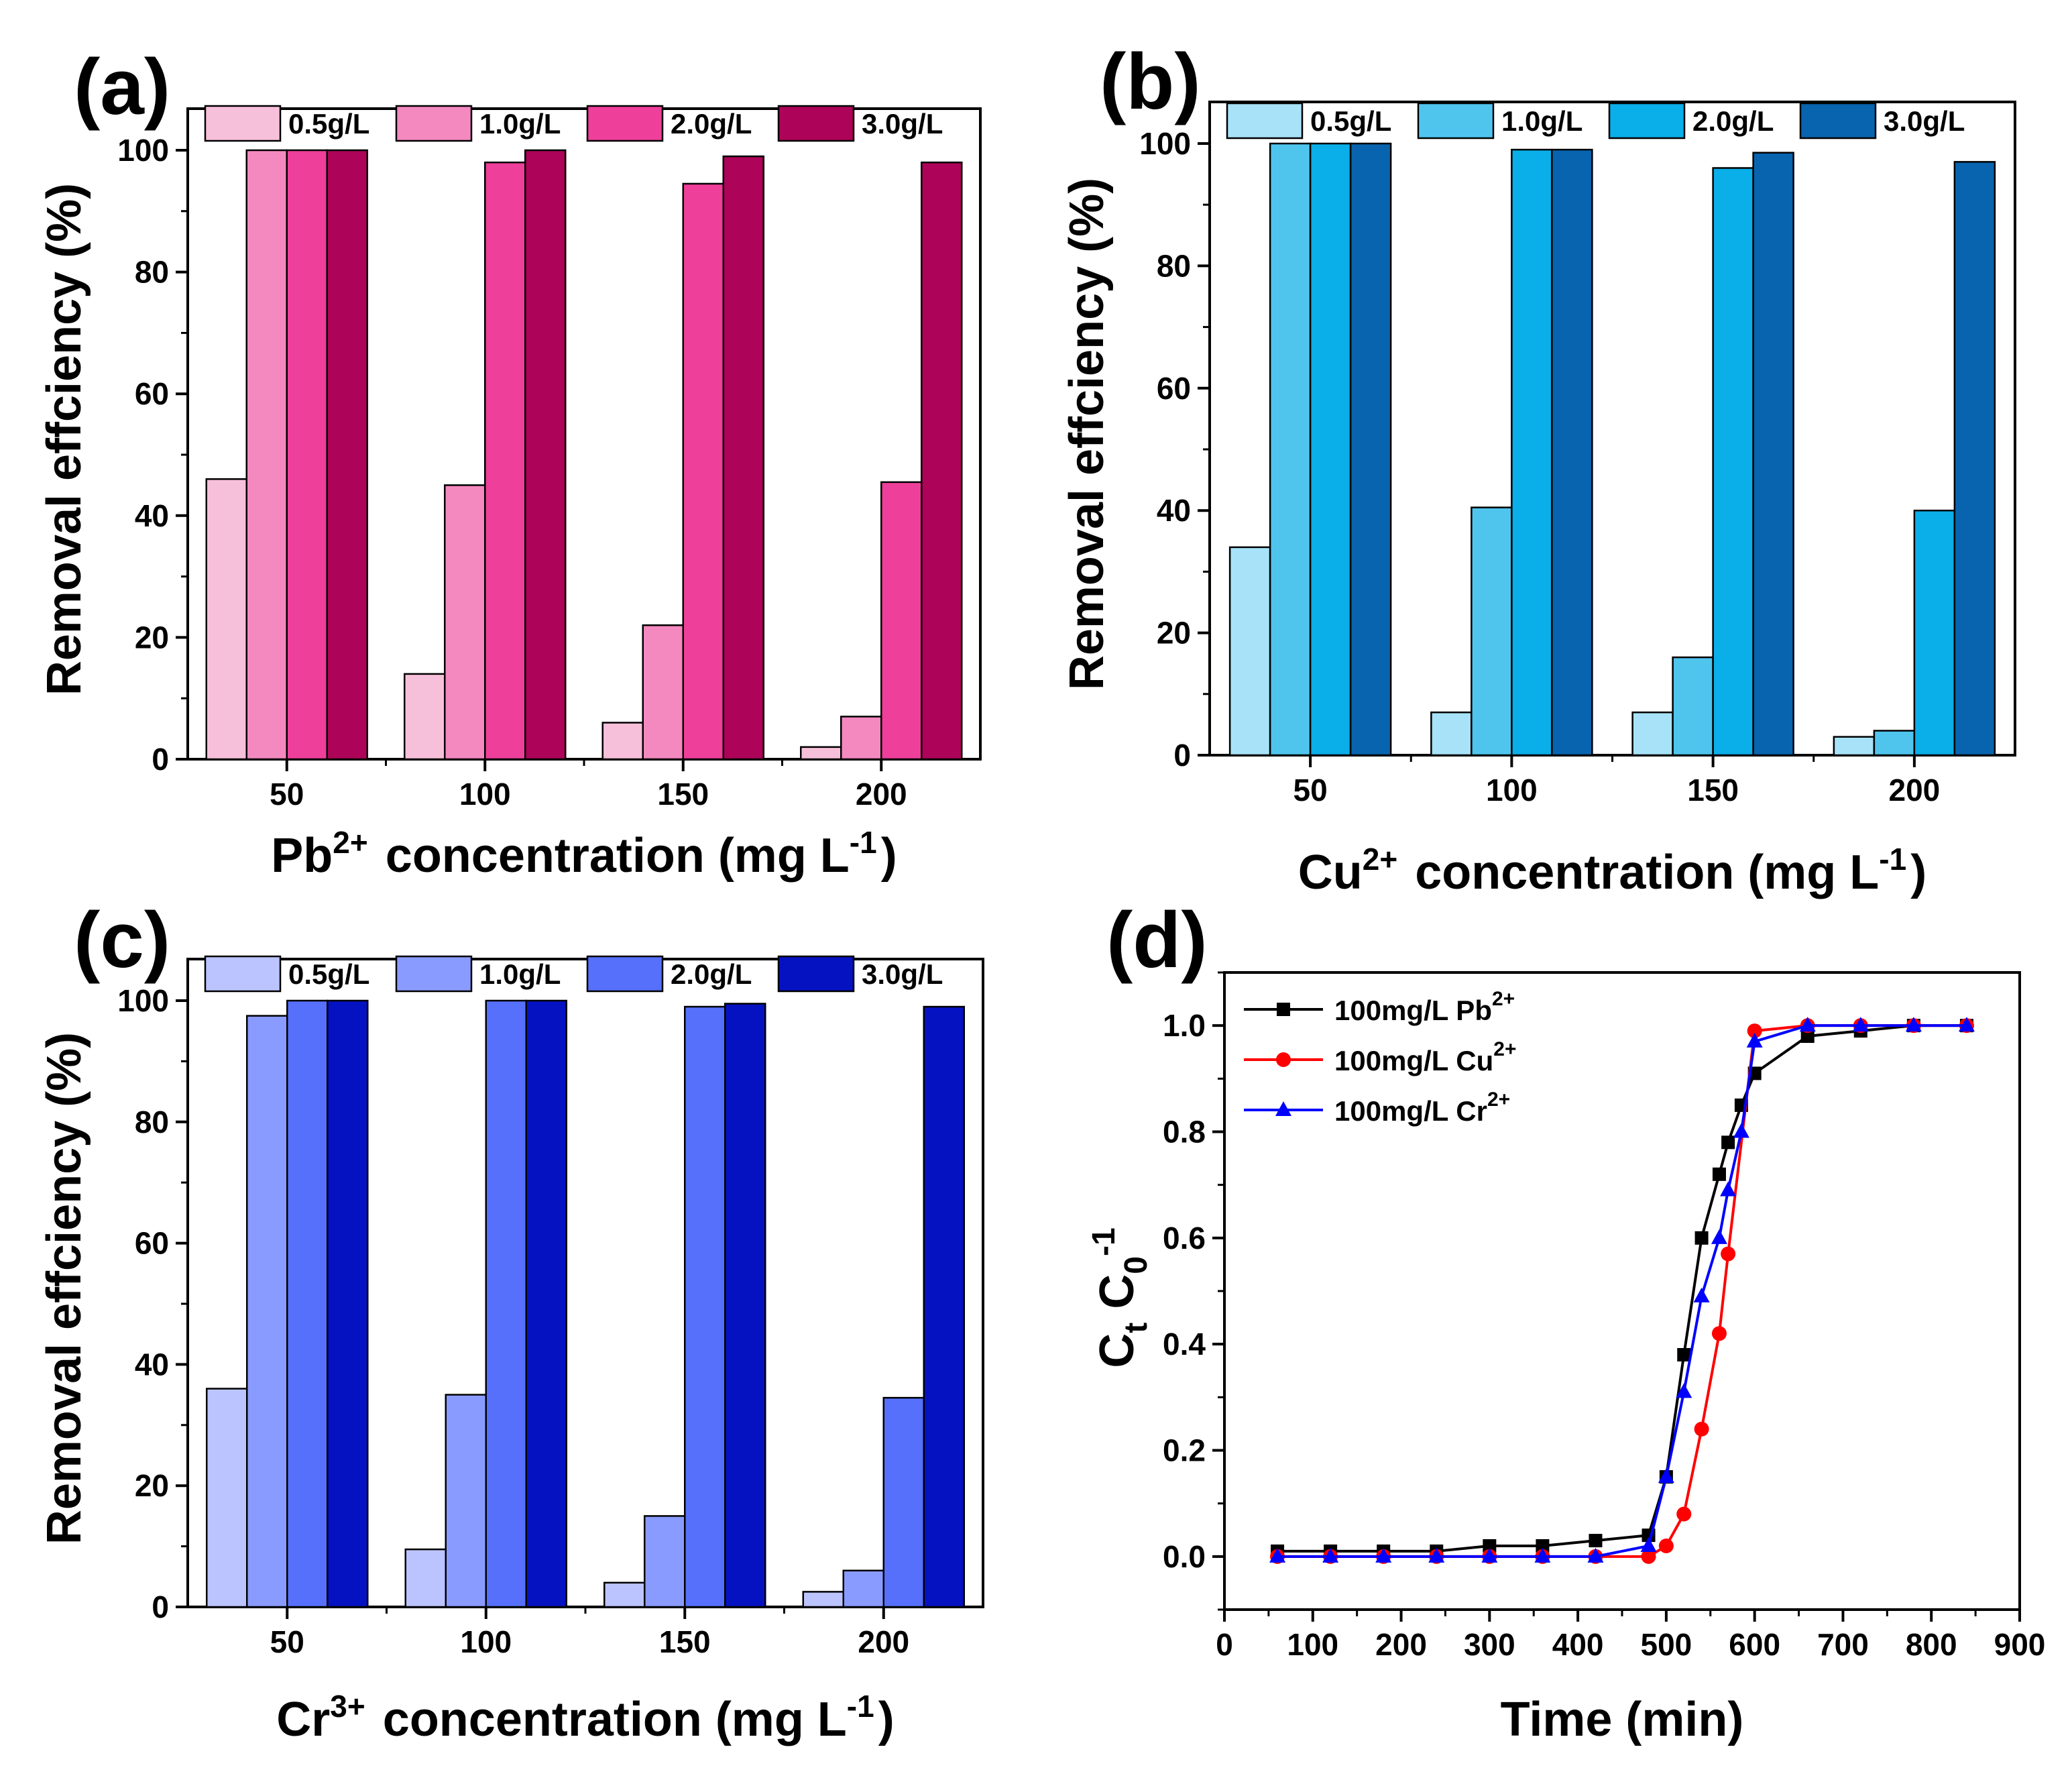  I want to click on x-tick-label: 800, so click(1931, 1645).